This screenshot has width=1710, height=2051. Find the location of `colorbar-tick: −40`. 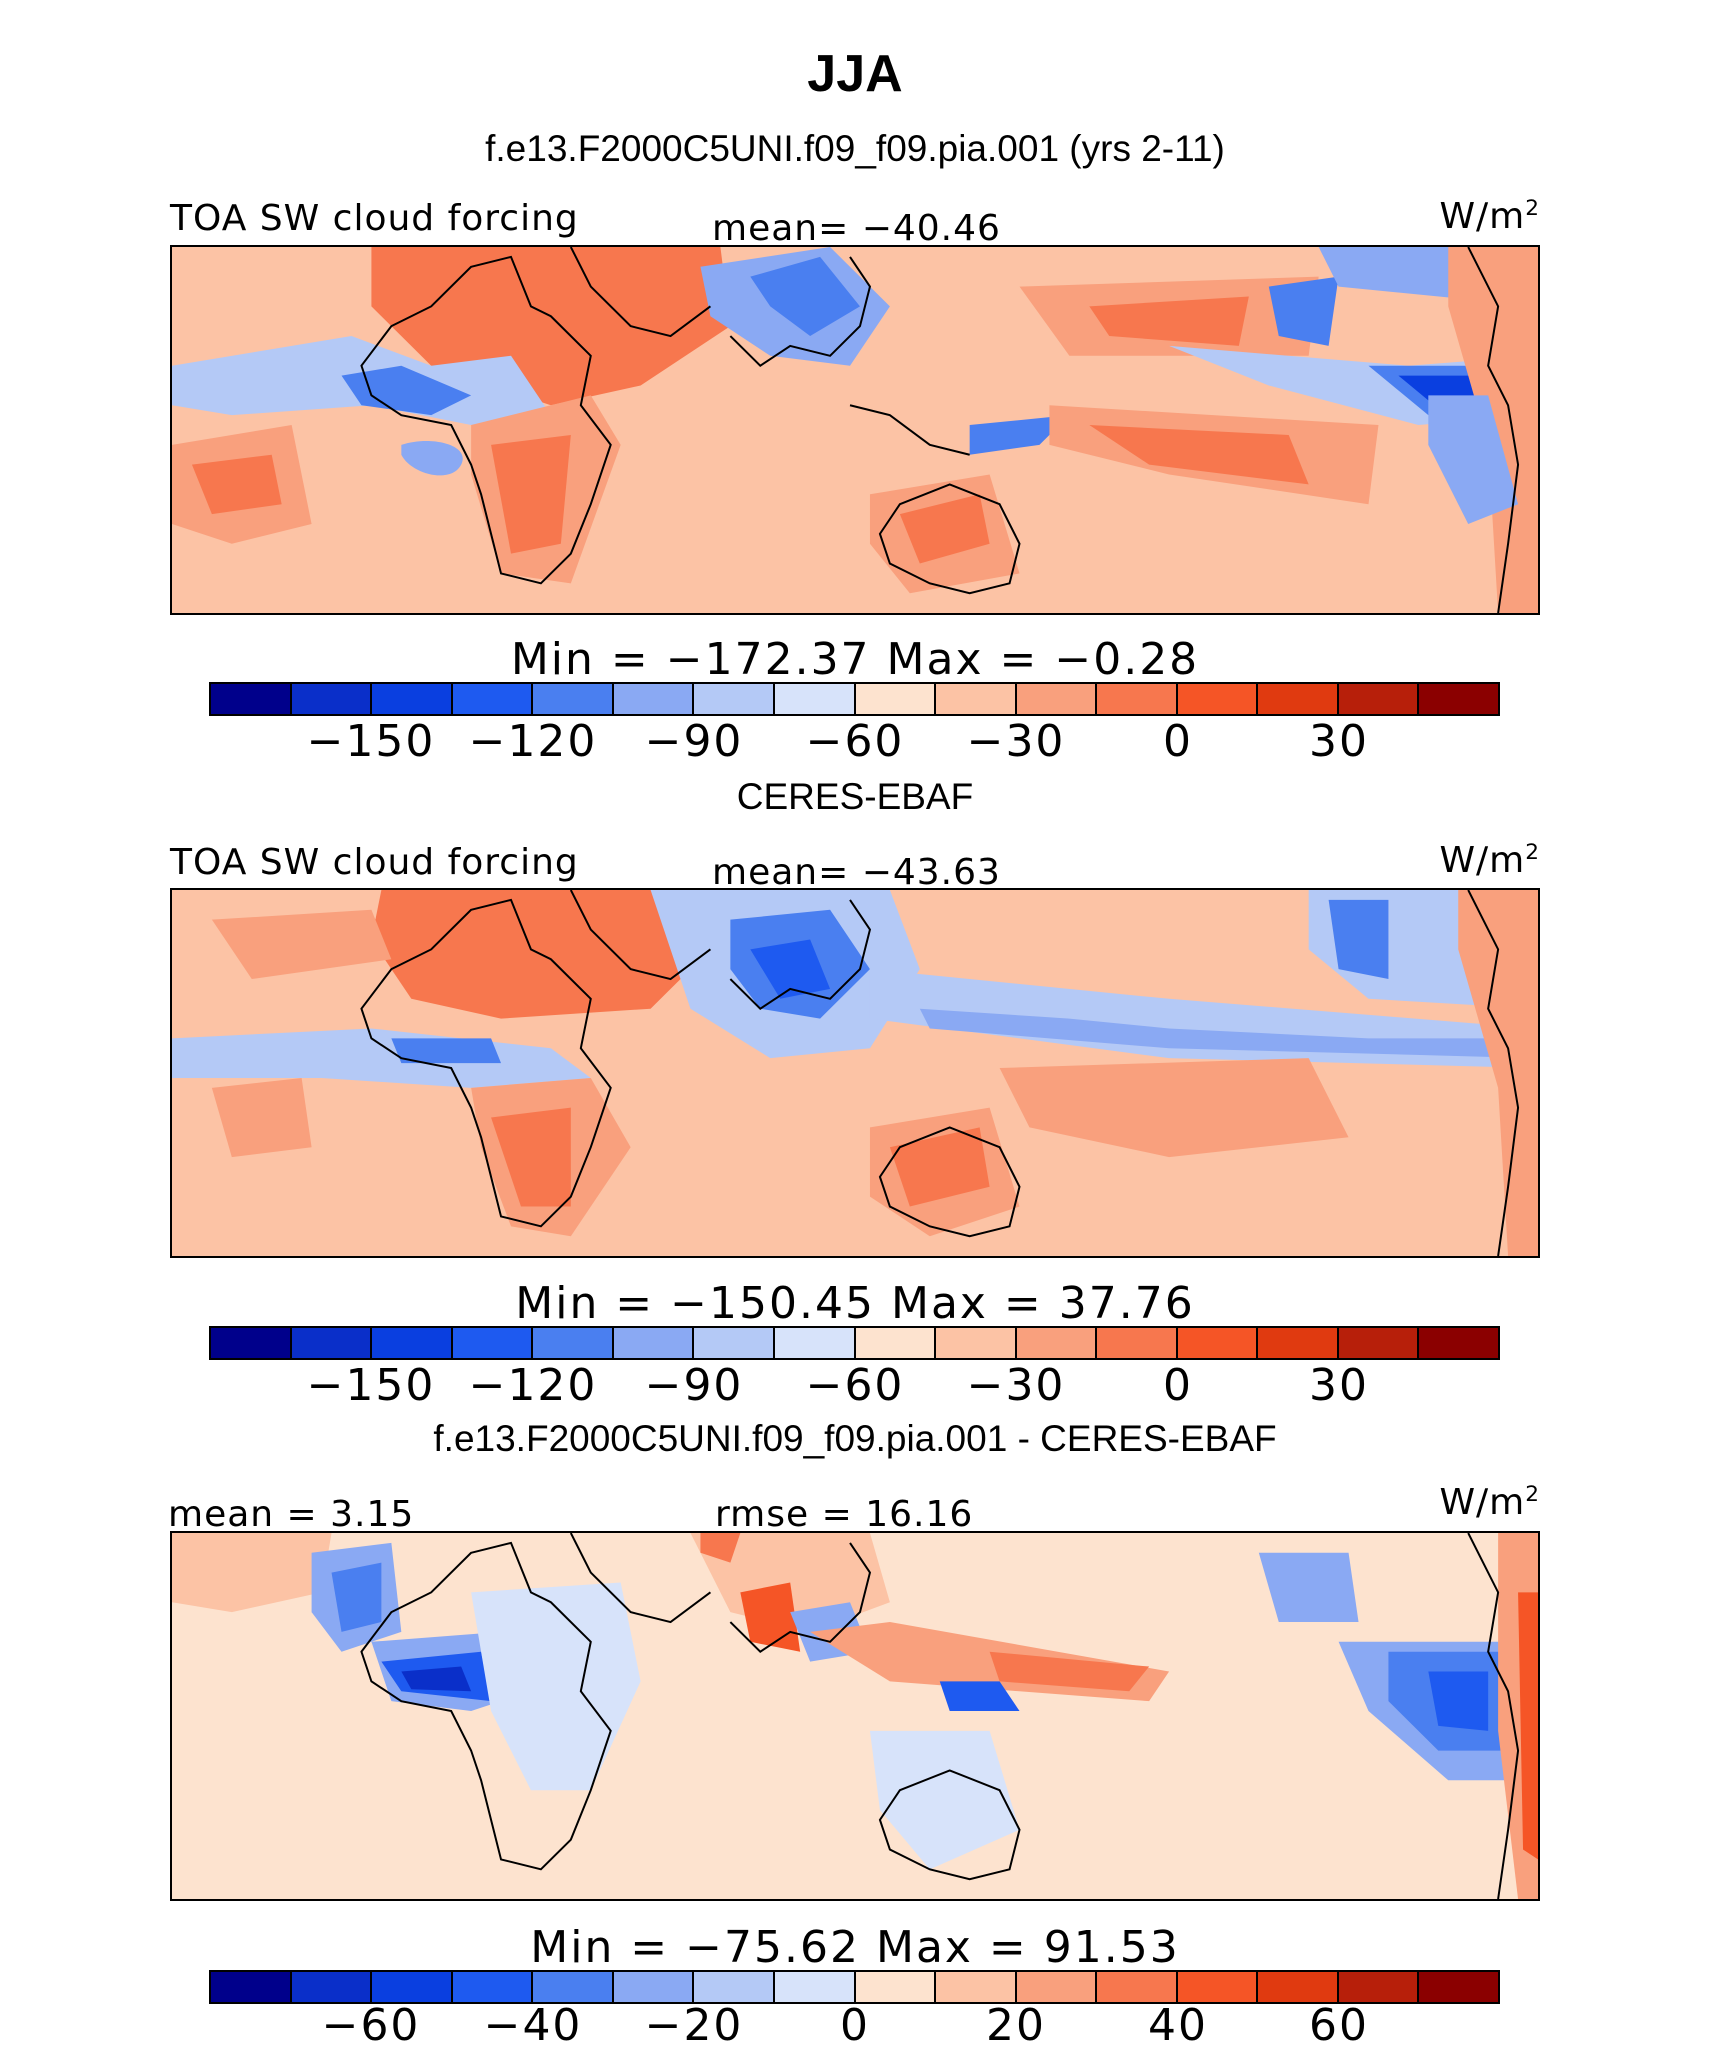

colorbar-tick: −40 is located at coordinates (533, 2025).